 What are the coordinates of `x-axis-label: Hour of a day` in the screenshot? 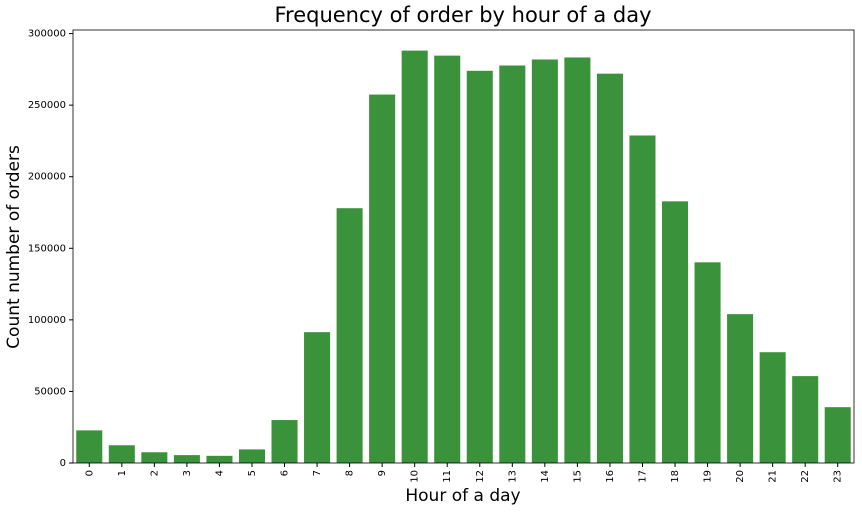 It's located at (462, 496).